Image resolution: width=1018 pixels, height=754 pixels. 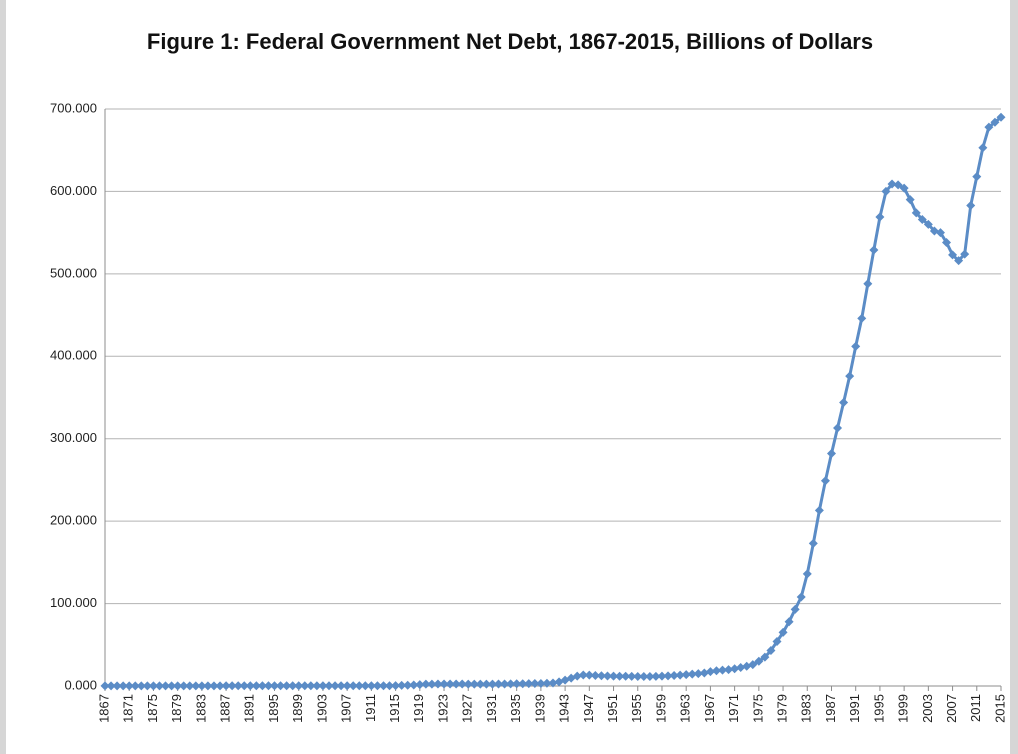 What do you see at coordinates (73, 190) in the screenshot?
I see `y-tick-label: 600.000` at bounding box center [73, 190].